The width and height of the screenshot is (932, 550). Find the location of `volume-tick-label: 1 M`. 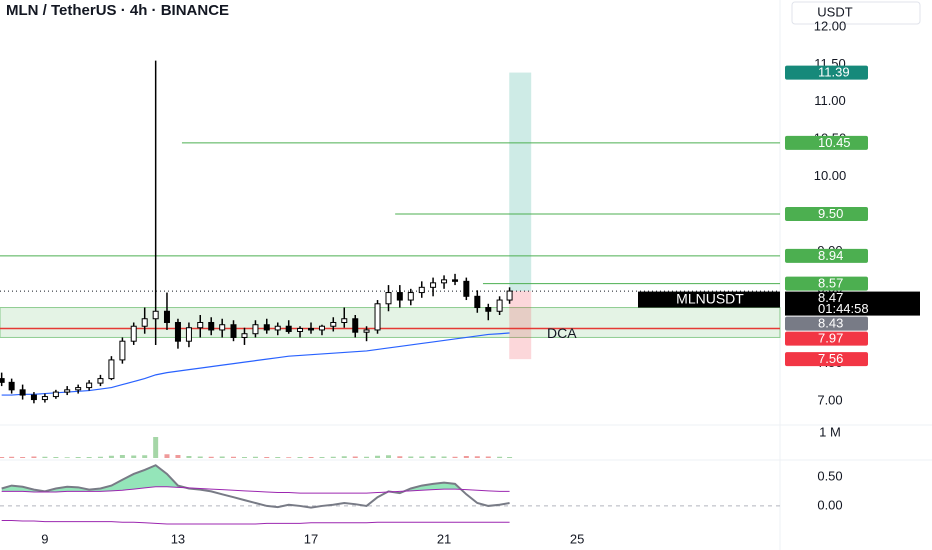

volume-tick-label: 1 M is located at coordinates (830, 431).